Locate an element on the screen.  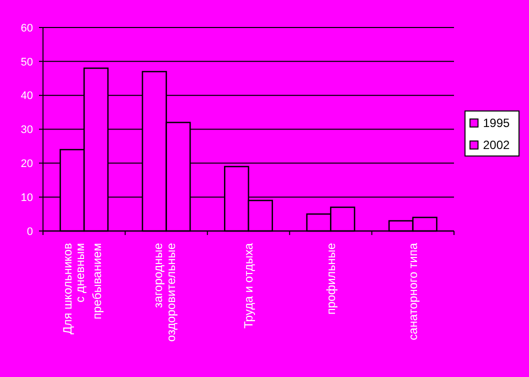
y-tick-label: 30 is located at coordinates (26, 130).